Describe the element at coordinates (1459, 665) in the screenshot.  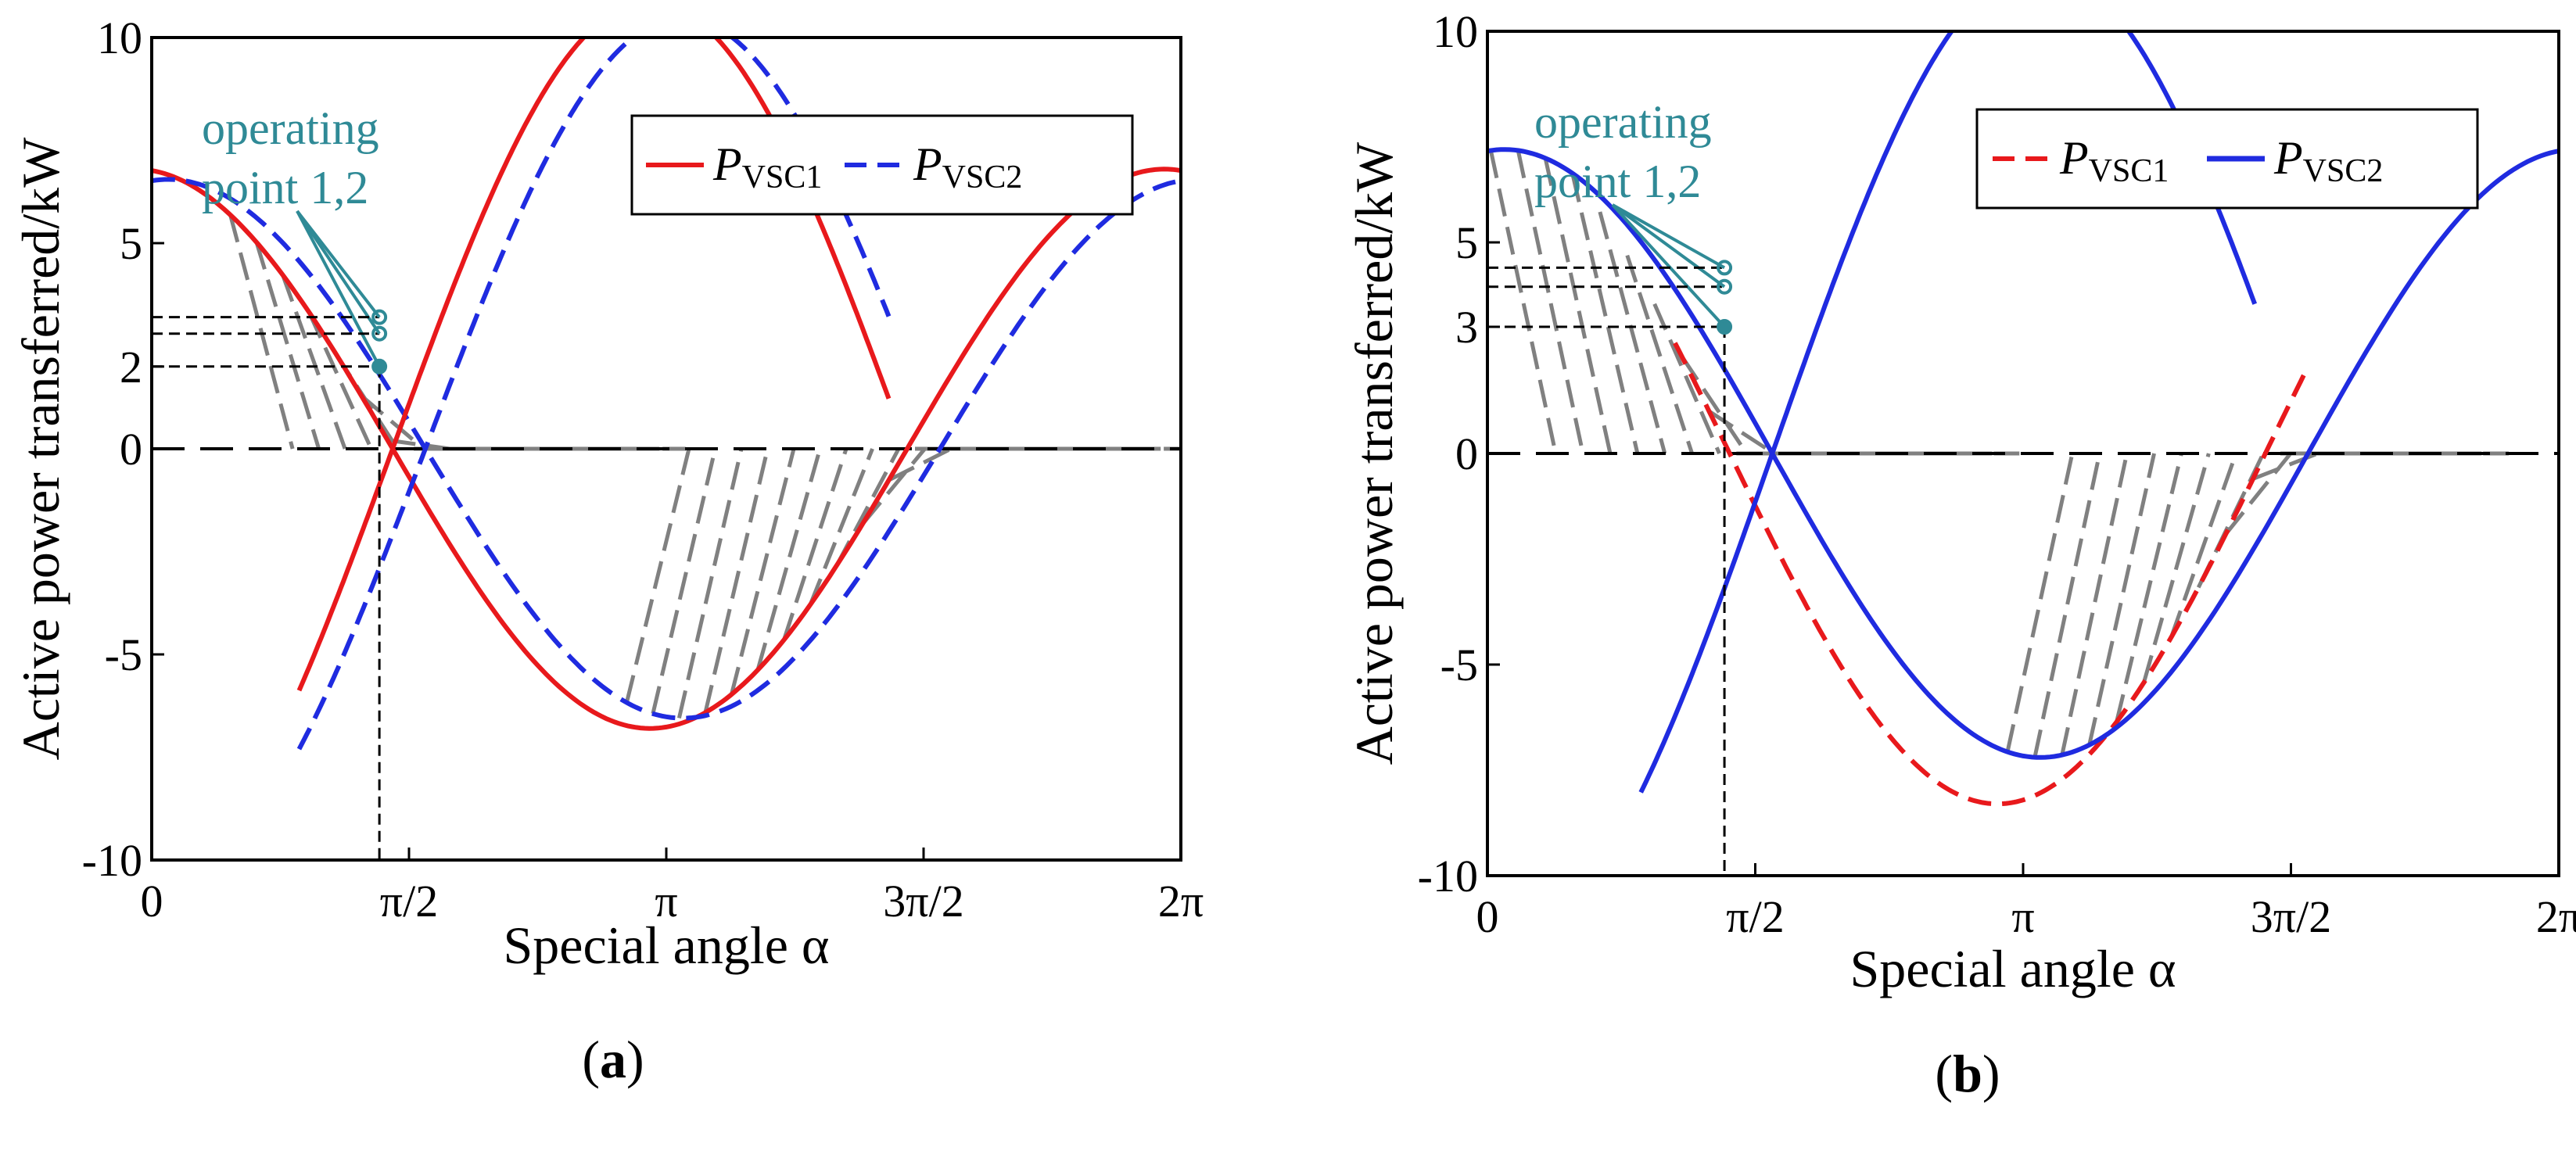
I see `panel-b-y-tick-label-4: -5` at that location.